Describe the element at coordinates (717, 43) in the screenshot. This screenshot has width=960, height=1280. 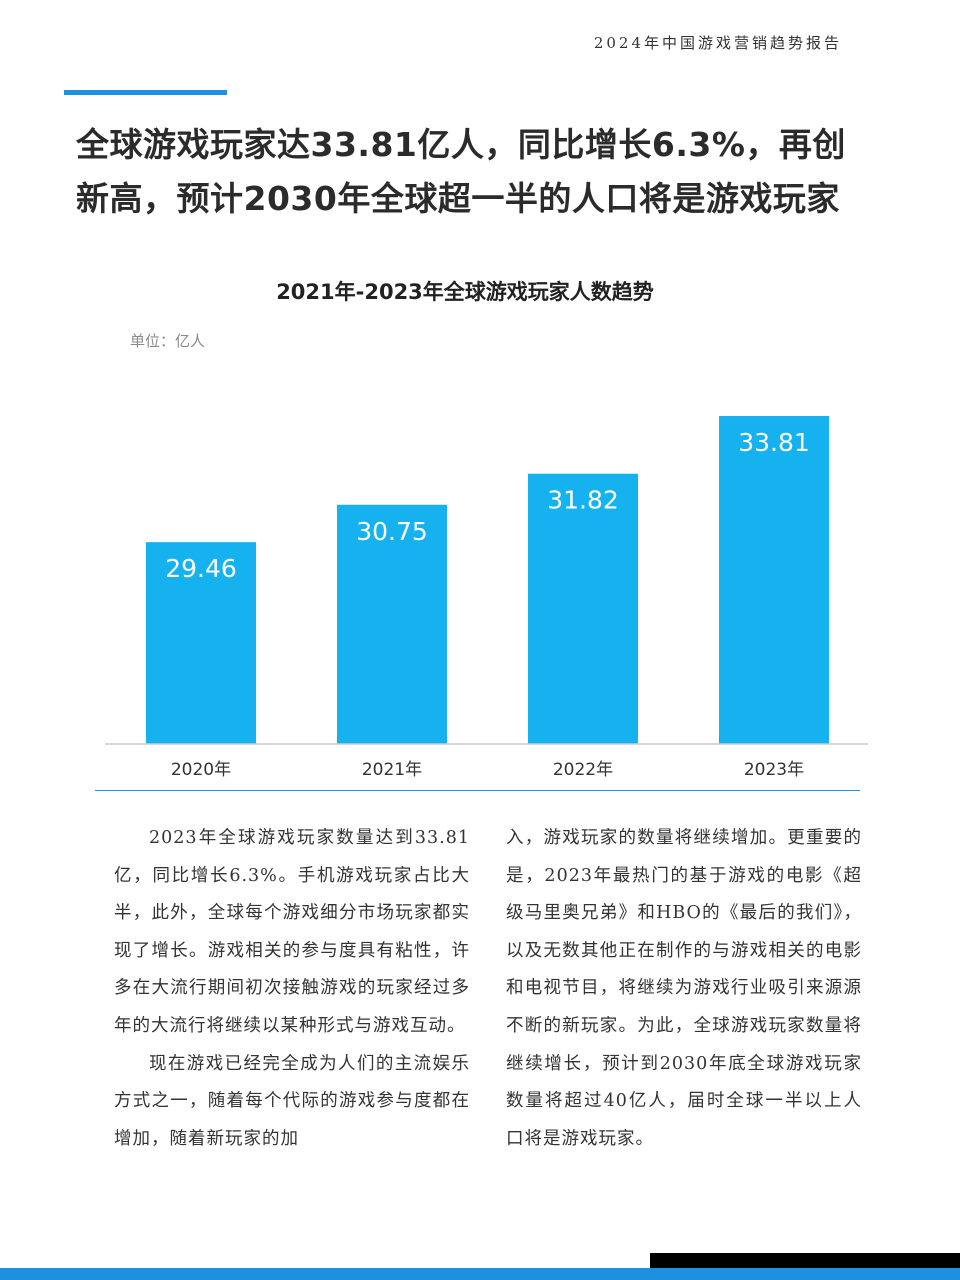
I see `report-title: 2024年中国游戏营销趋势报告` at that location.